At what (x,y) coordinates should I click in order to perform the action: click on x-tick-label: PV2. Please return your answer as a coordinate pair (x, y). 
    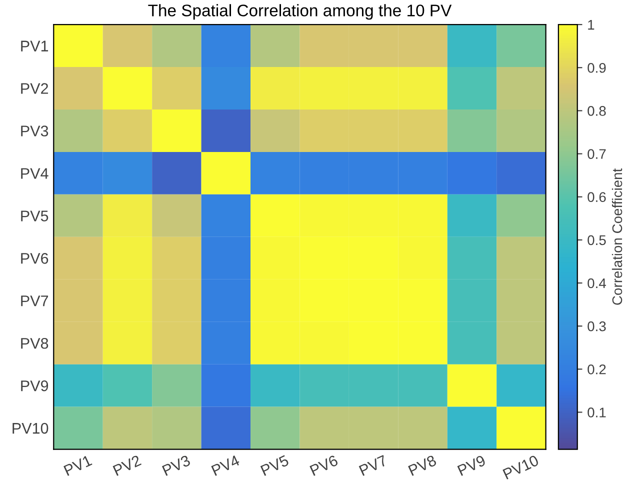
    Looking at the image, I should click on (127, 465).